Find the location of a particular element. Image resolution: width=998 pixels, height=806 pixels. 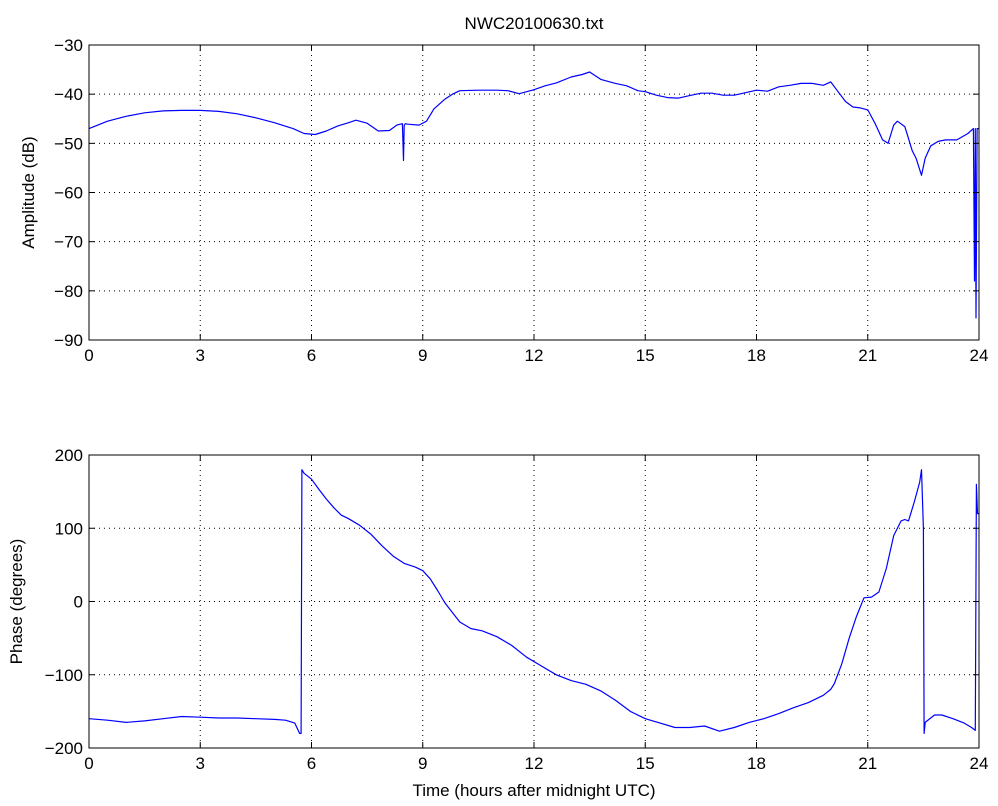

amplitude-xtick-label-5: 15 is located at coordinates (645, 355).